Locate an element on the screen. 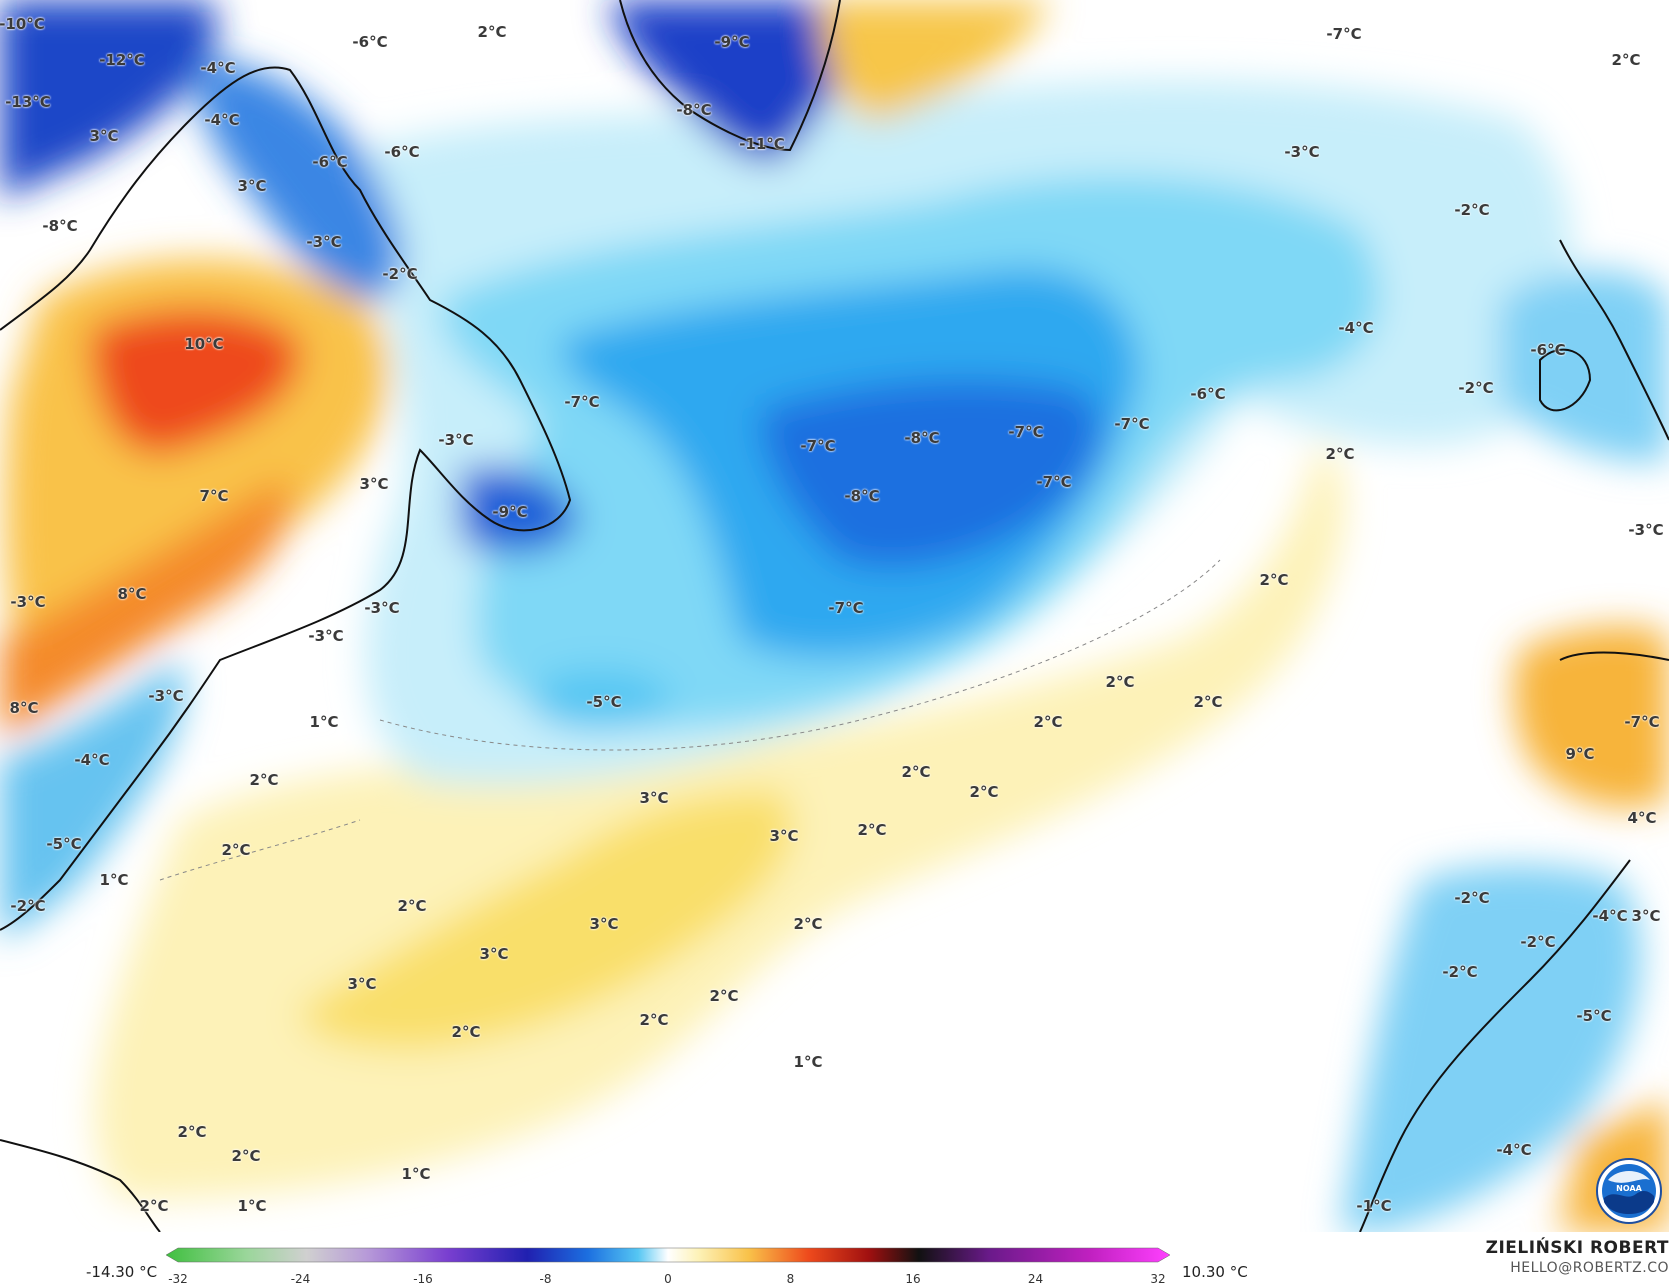  warm-iberia is located at coordinates (1591, 717).